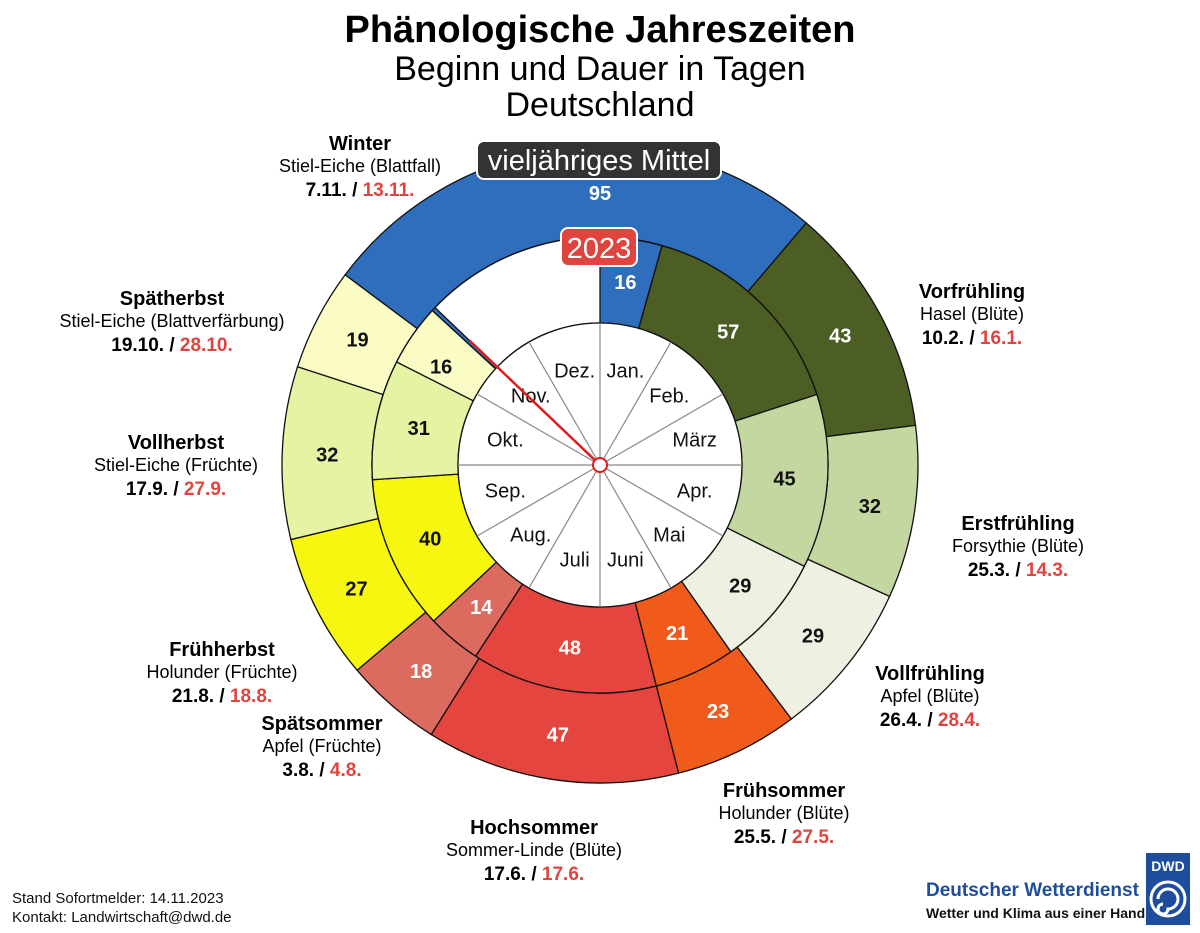  I want to click on season-start-2023: 4.8., so click(346, 770).